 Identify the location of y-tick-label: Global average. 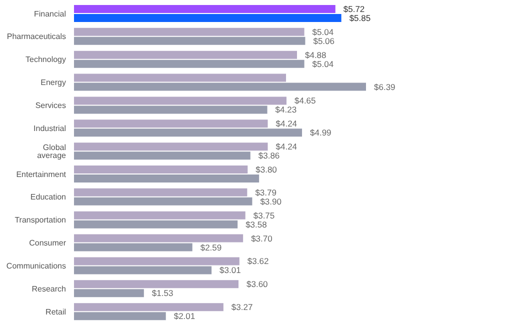
(52, 151).